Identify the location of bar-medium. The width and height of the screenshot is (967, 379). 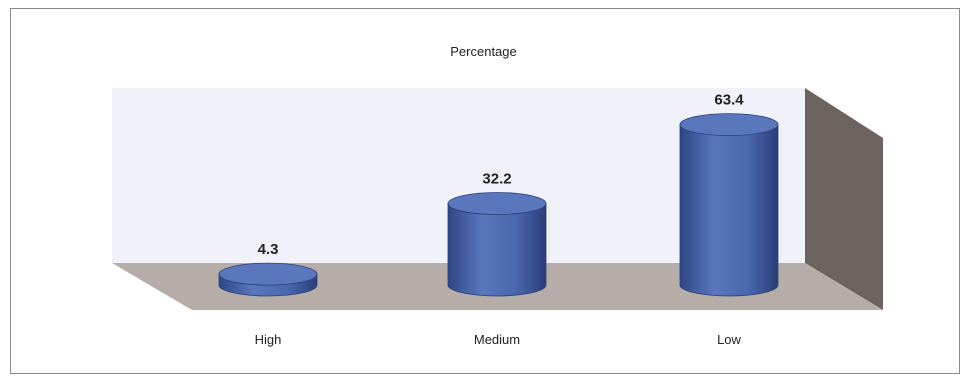
(497, 244).